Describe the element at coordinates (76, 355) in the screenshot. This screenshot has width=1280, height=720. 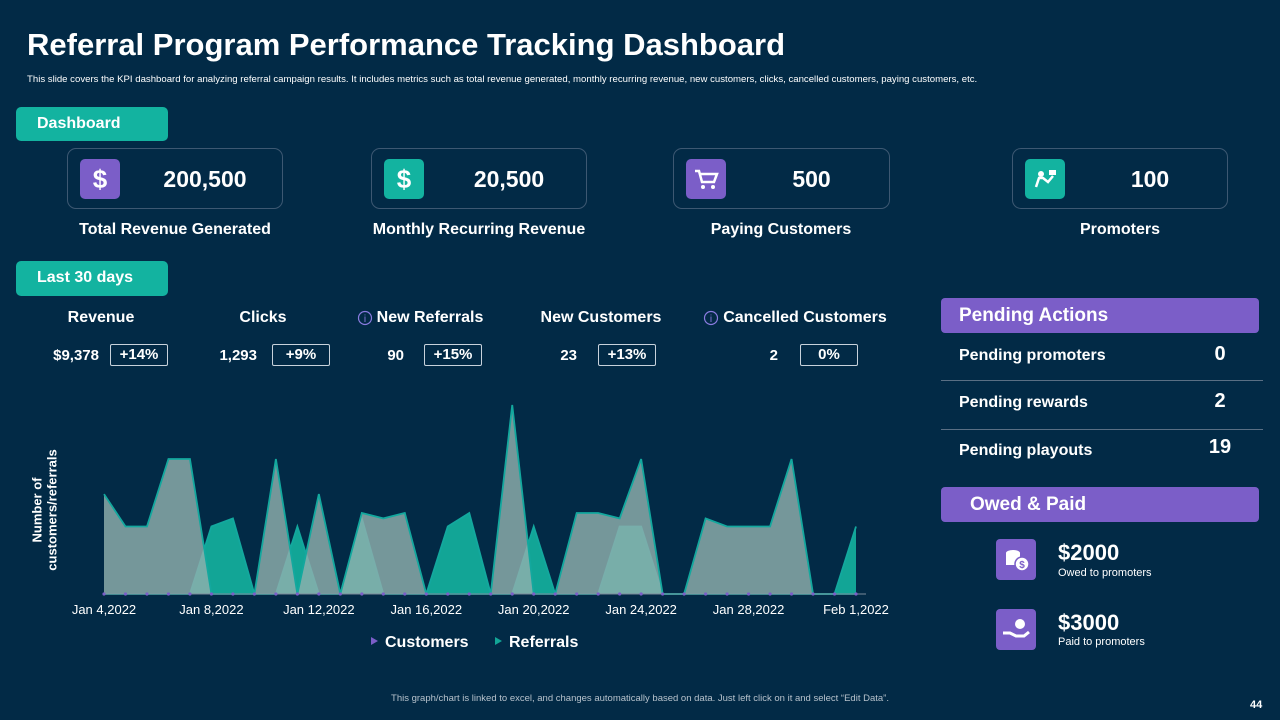
I see `metric-value: $9,378` at that location.